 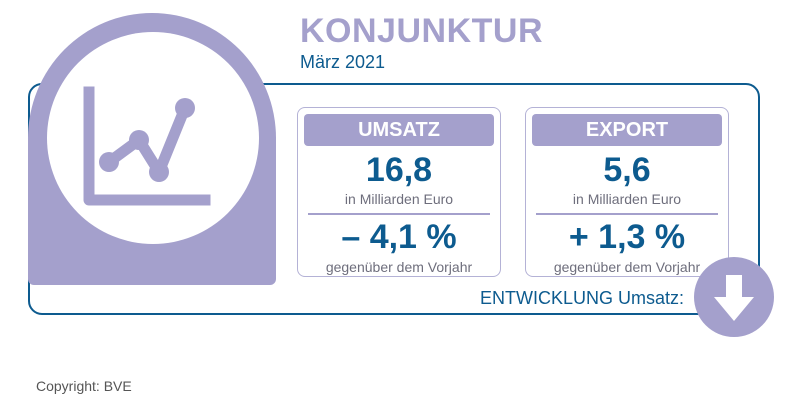 What do you see at coordinates (399, 130) in the screenshot?
I see `card-umsatz-label: UMSATZ` at bounding box center [399, 130].